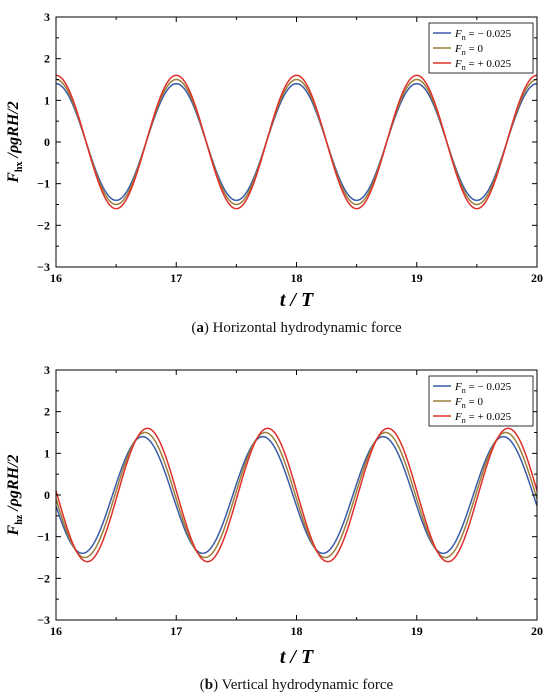  Describe the element at coordinates (297, 685) in the screenshot. I see `panel-caption: (b) Vertical hydrodynamic force` at that location.